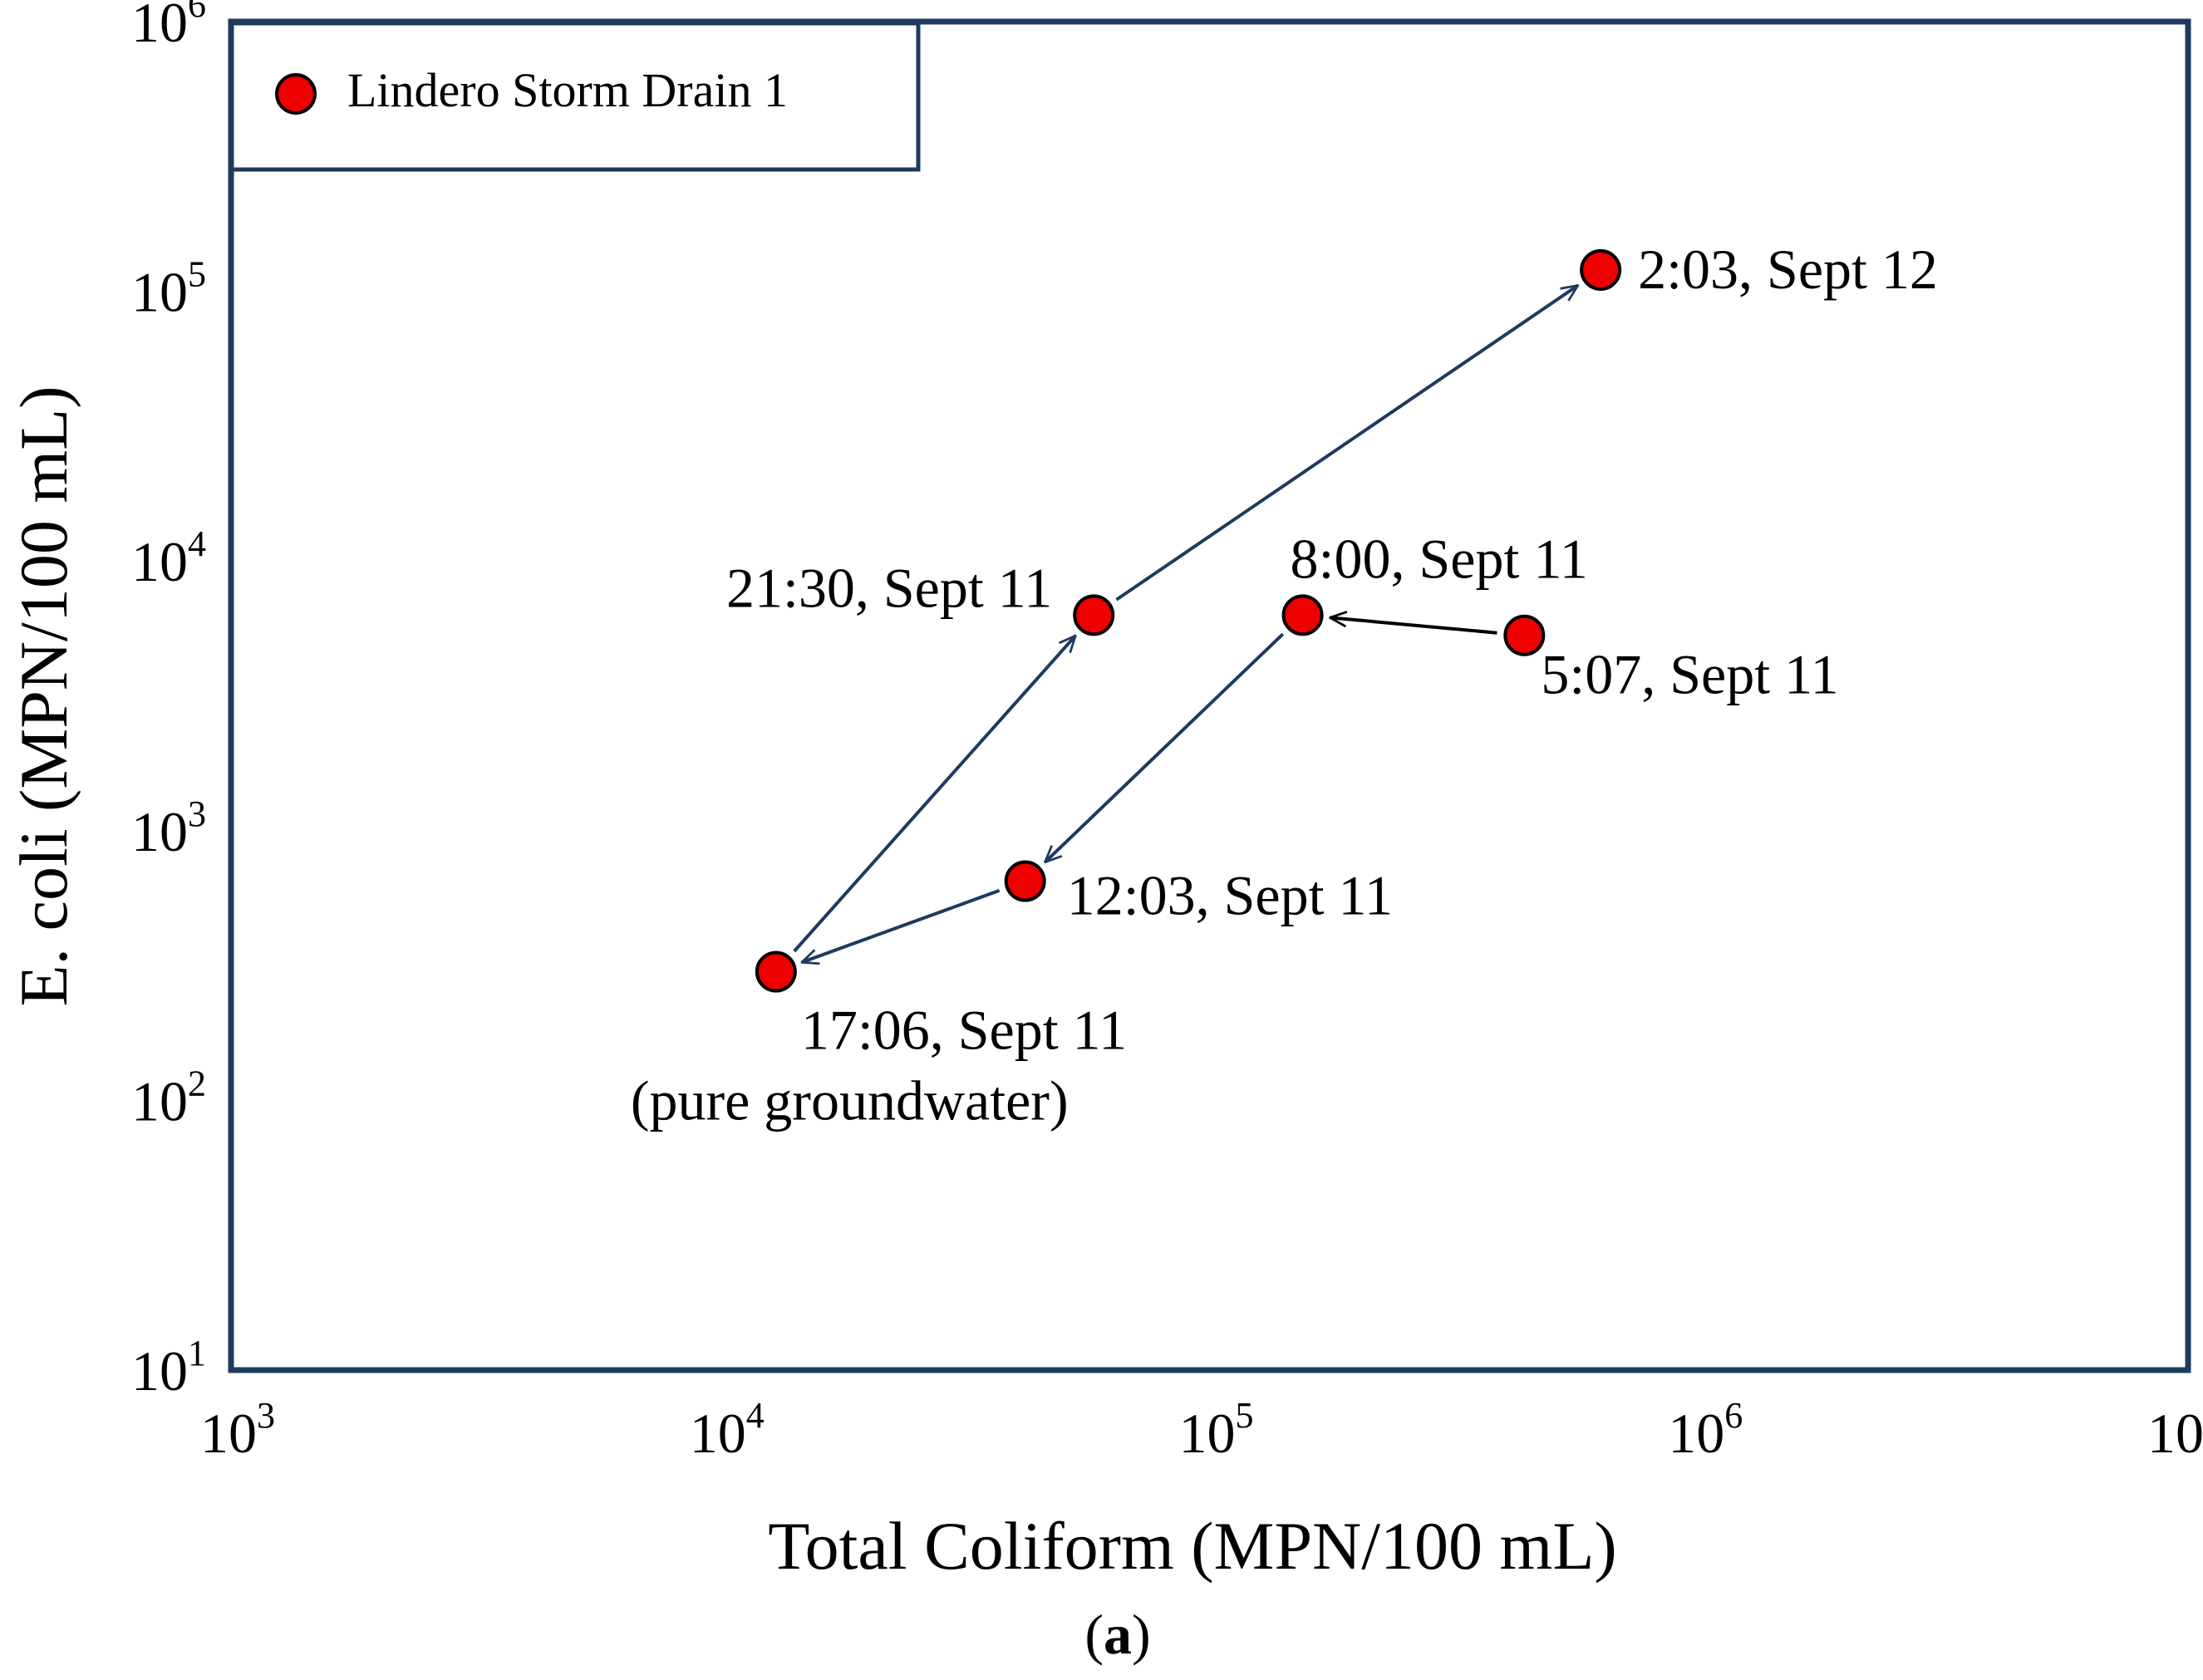 Image resolution: width=2203 pixels, height=1680 pixels. I want to click on annotation-p507: 5:07, Sept 11, so click(1689, 674).